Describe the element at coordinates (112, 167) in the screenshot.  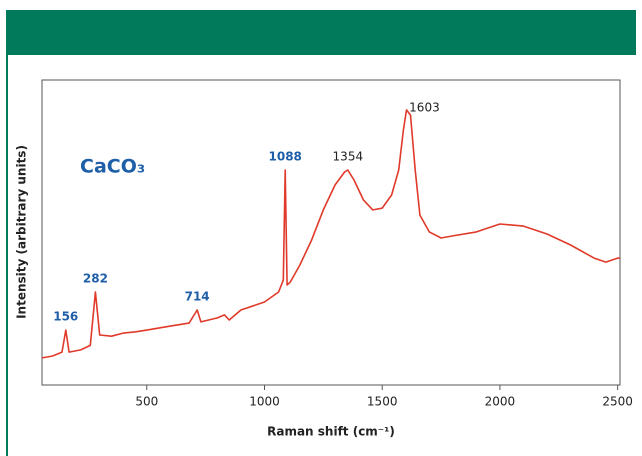
I see `chart-title: CaCO₃` at that location.